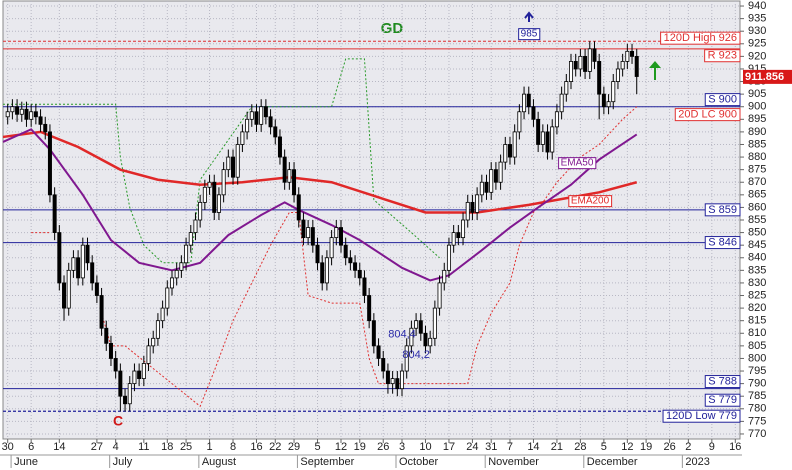 Image resolution: width=792 pixels, height=470 pixels. Describe the element at coordinates (275, 447) in the screenshot. I see `x-tick-label: 22` at that location.